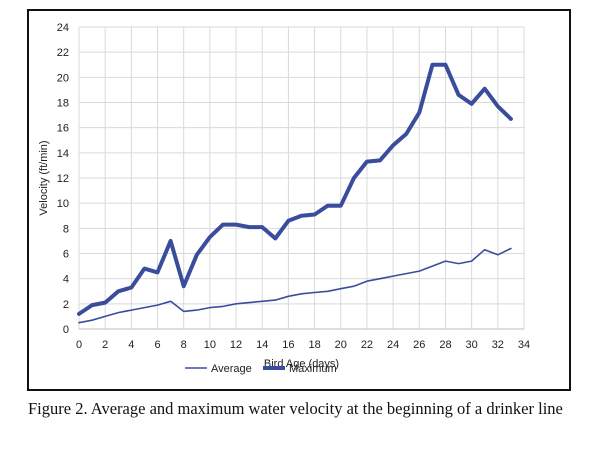 Image resolution: width=600 pixels, height=451 pixels. What do you see at coordinates (419, 345) in the screenshot?
I see `x-tick-label: 26` at bounding box center [419, 345].